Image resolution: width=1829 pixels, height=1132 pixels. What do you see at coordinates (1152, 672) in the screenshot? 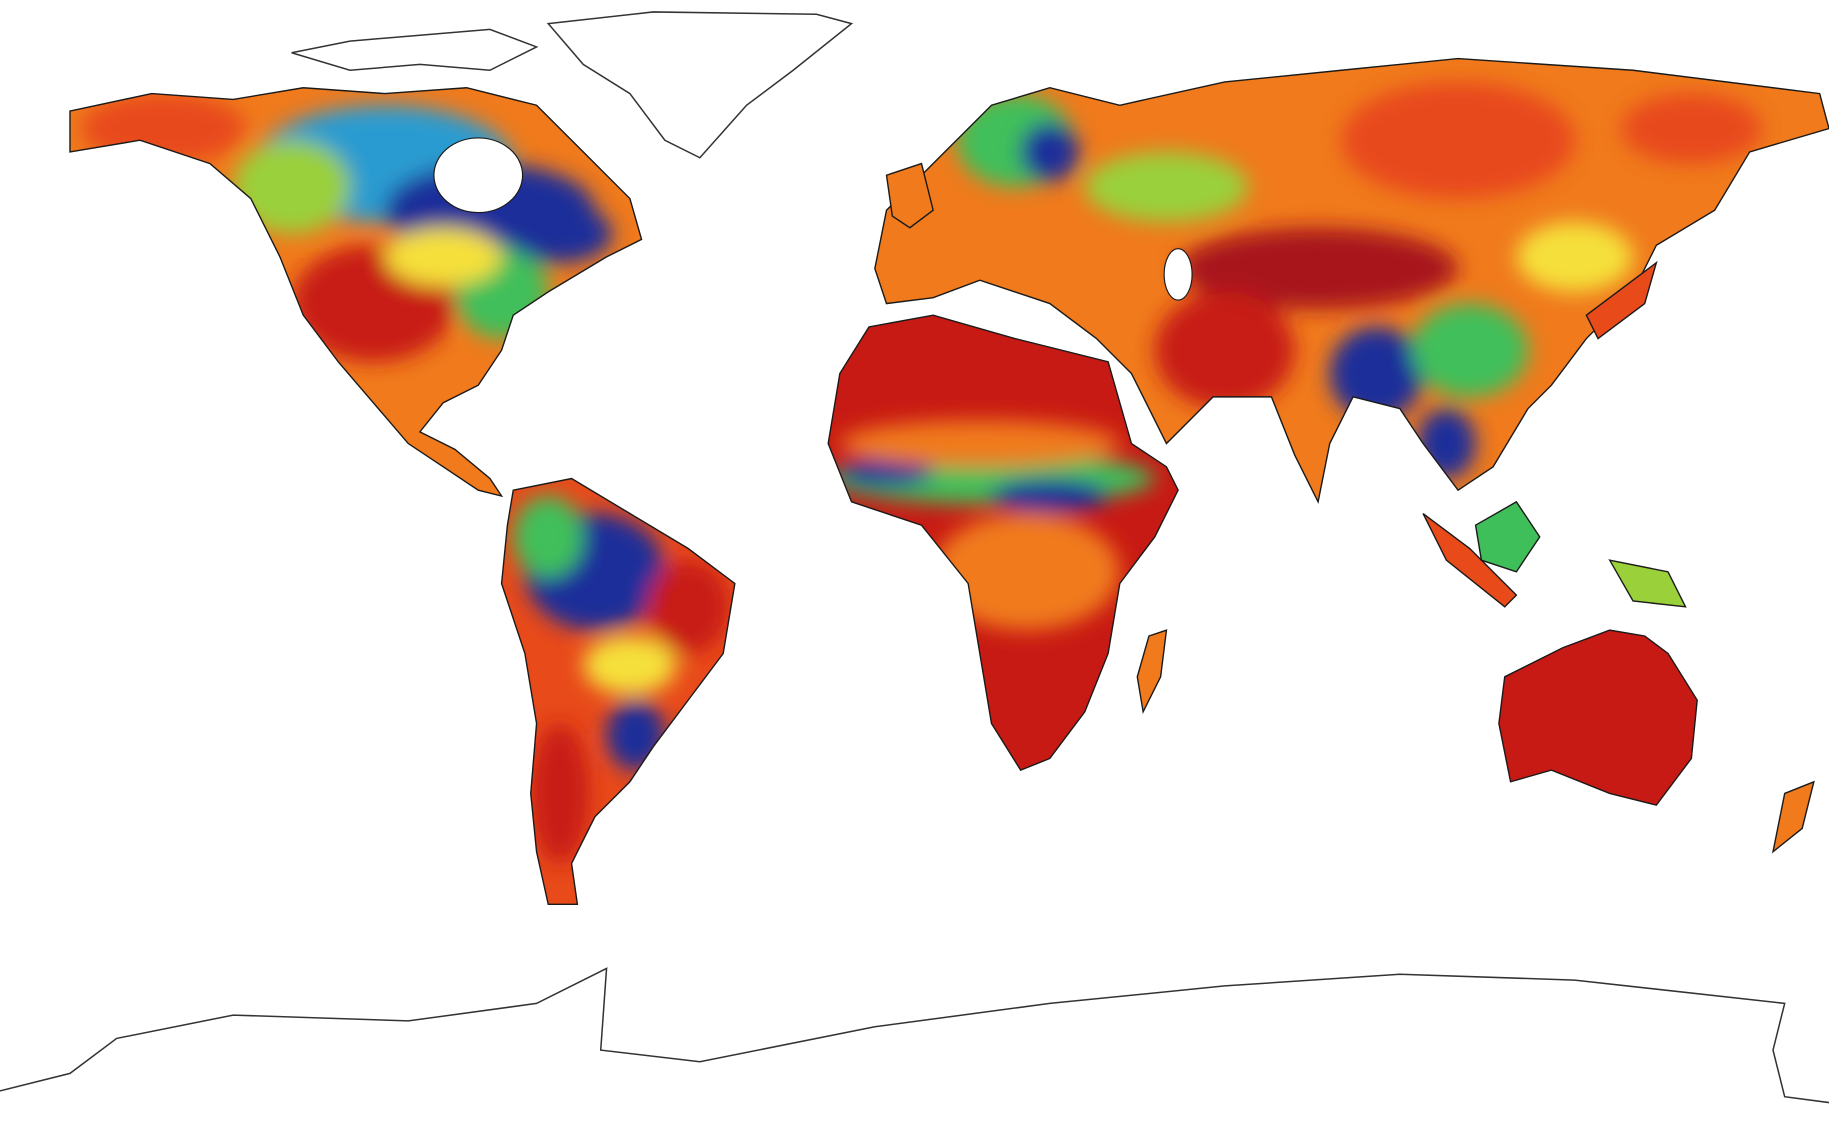
I see `madagascar` at bounding box center [1152, 672].